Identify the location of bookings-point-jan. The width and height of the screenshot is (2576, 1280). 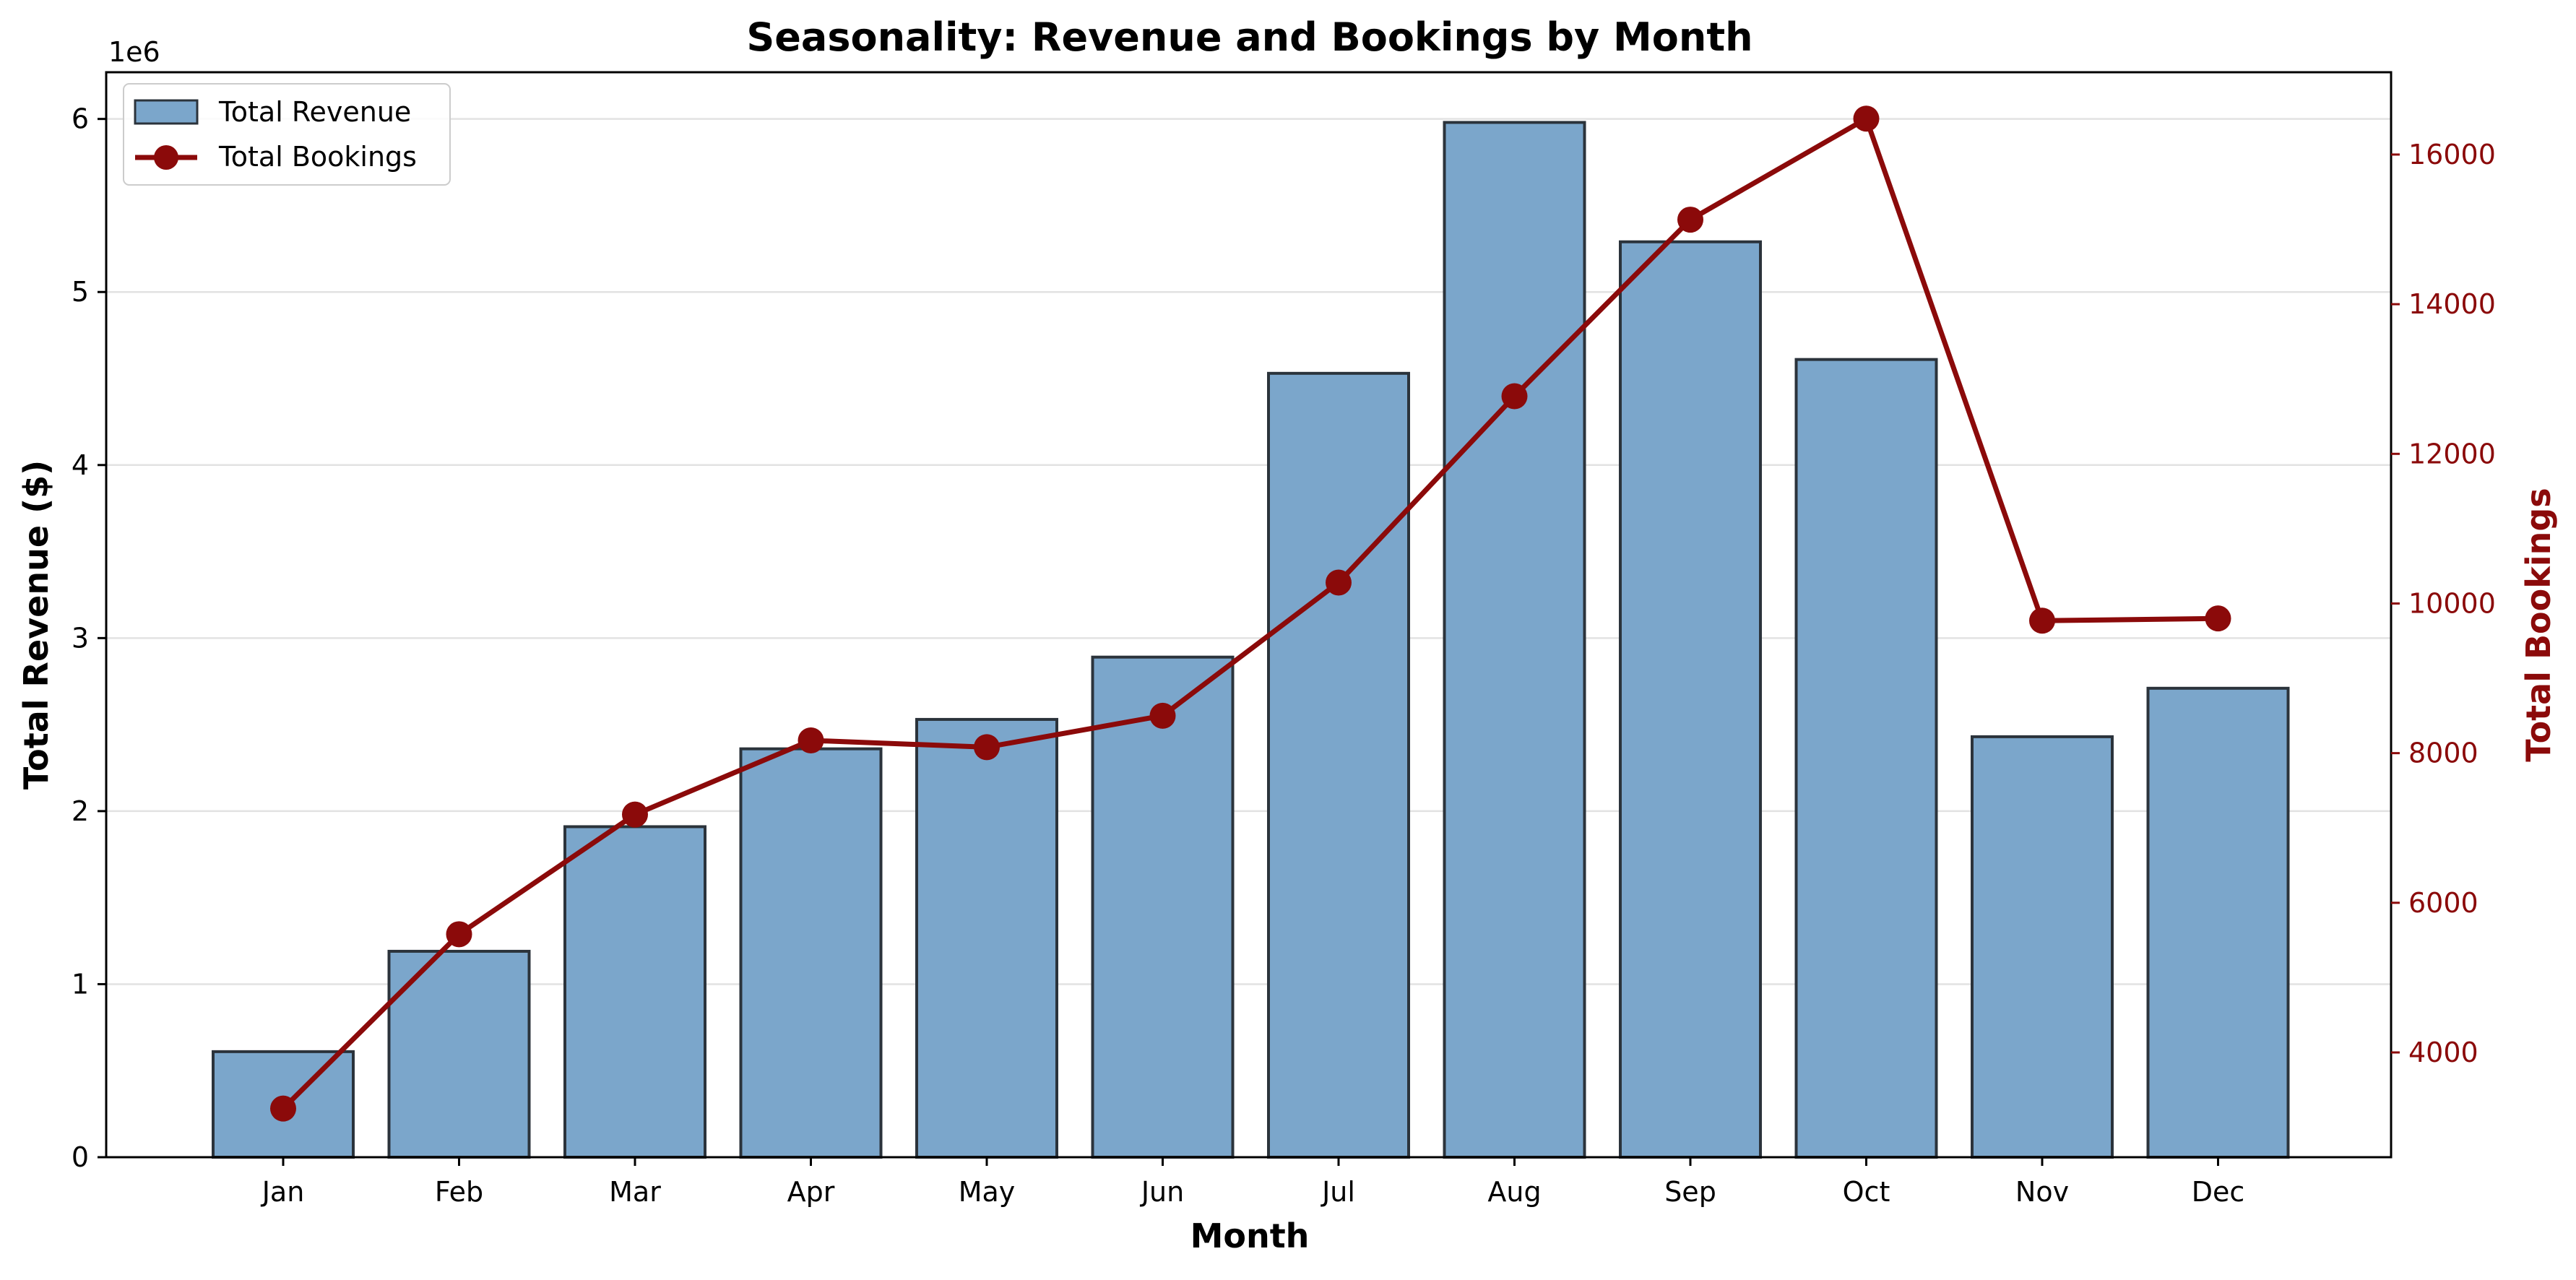
(283, 1108).